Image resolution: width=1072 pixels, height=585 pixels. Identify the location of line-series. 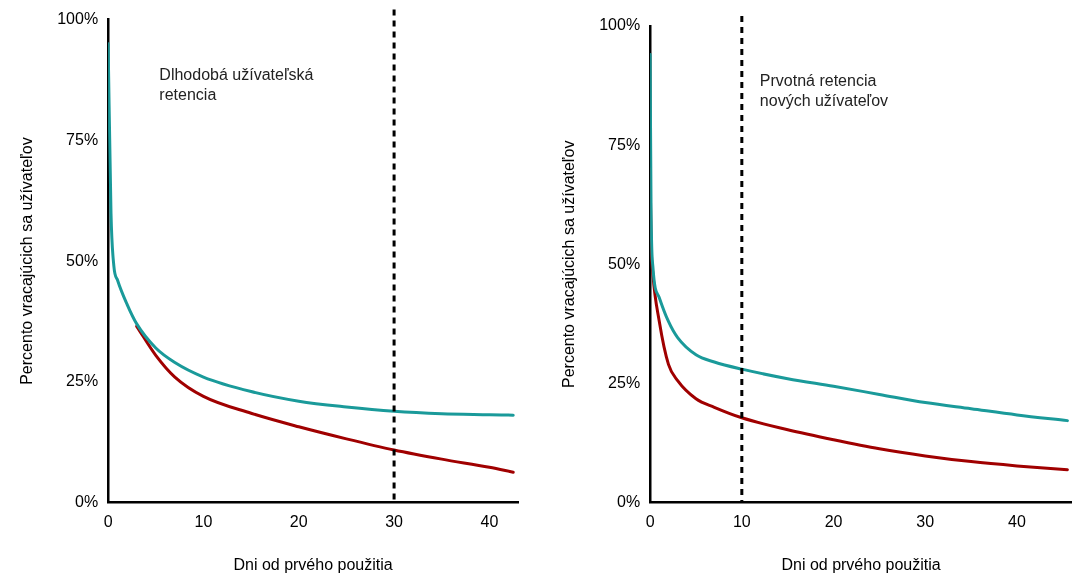
(325, 399).